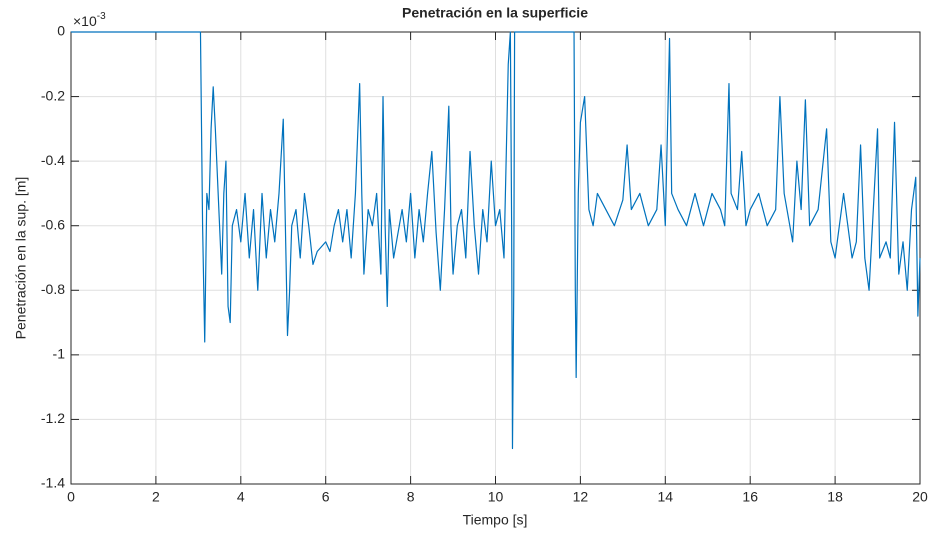 Image resolution: width=932 pixels, height=536 pixels. What do you see at coordinates (53, 289) in the screenshot?
I see `y-tick-label: -0.8` at bounding box center [53, 289].